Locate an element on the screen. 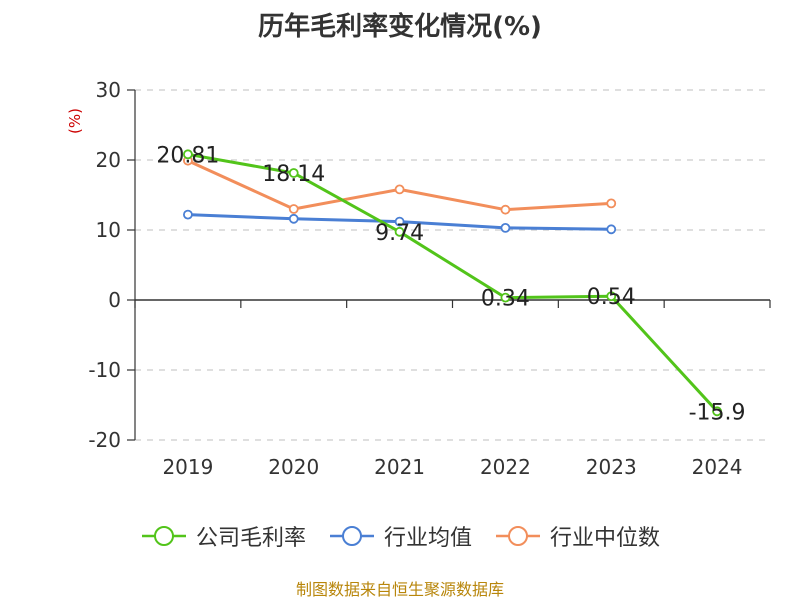 This screenshot has height=600, width=800. legend-item-industry-median: 行业中位数 is located at coordinates (577, 536).